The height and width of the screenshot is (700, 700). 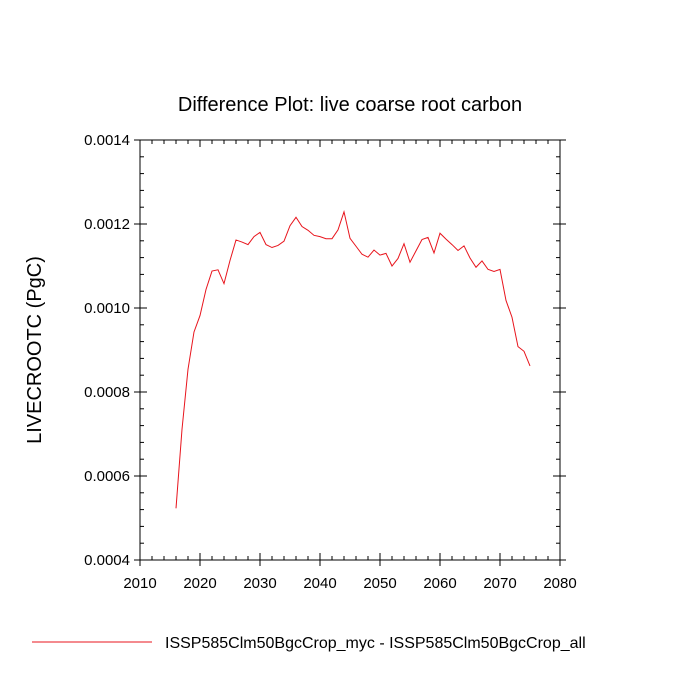 I want to click on y-tick-label: 0.0008, so click(x=107, y=392).